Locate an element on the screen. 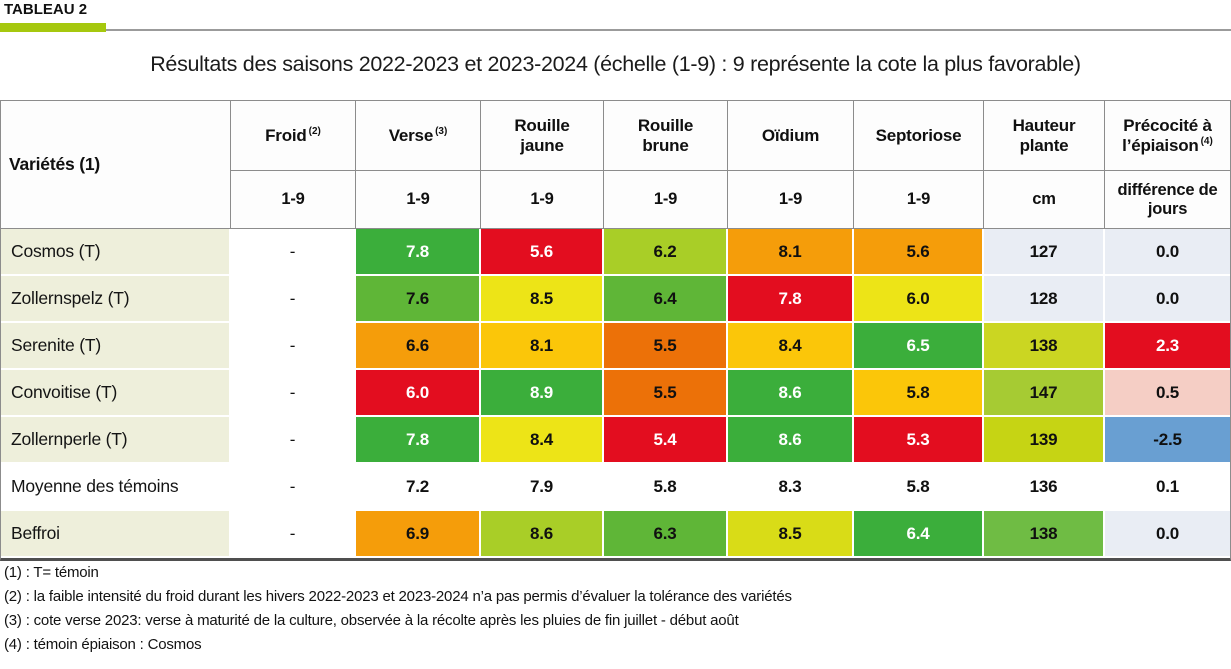  value-cell-zollernperle-oidium: 8.6 is located at coordinates (791, 440).